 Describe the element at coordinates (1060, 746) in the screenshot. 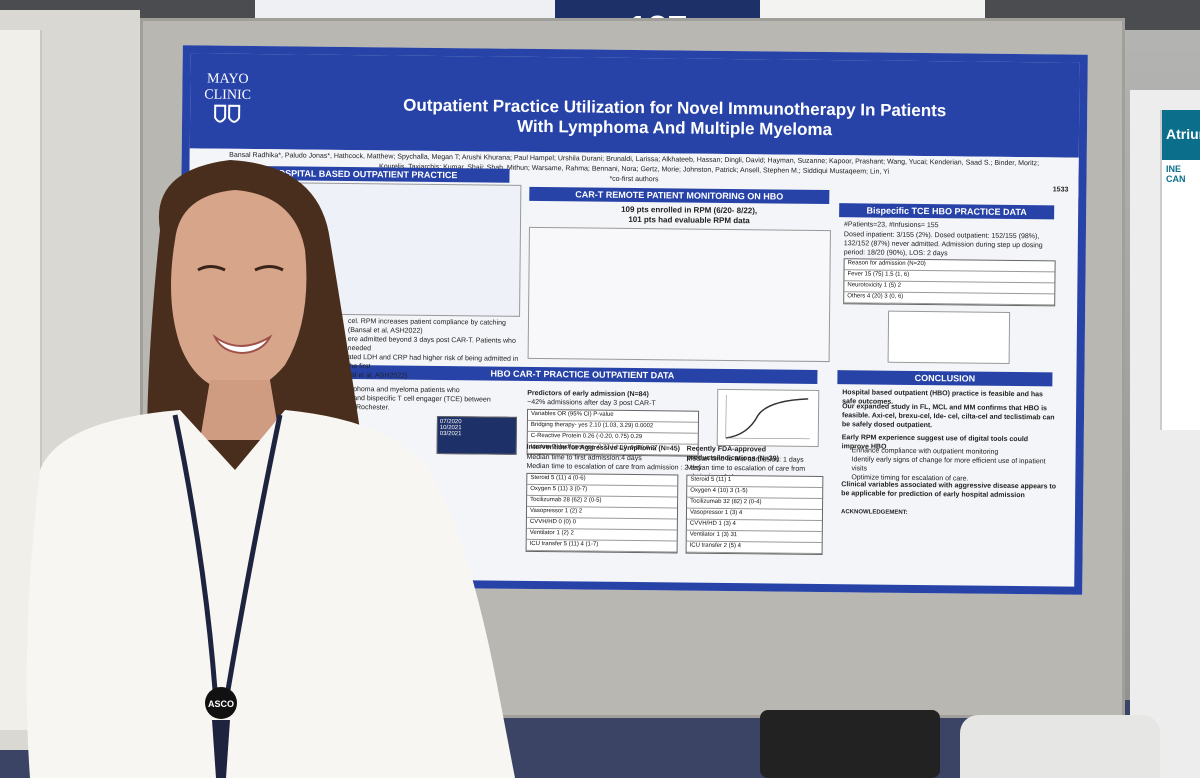

I see `chair` at that location.